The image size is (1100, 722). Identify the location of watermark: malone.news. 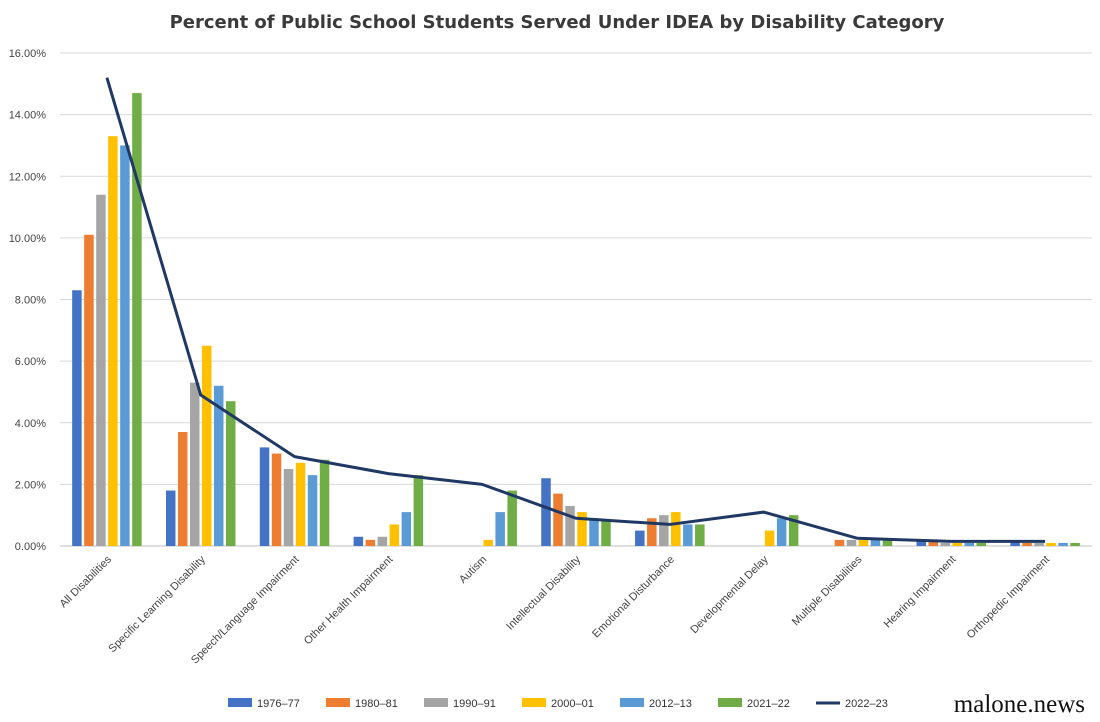
(1019, 704).